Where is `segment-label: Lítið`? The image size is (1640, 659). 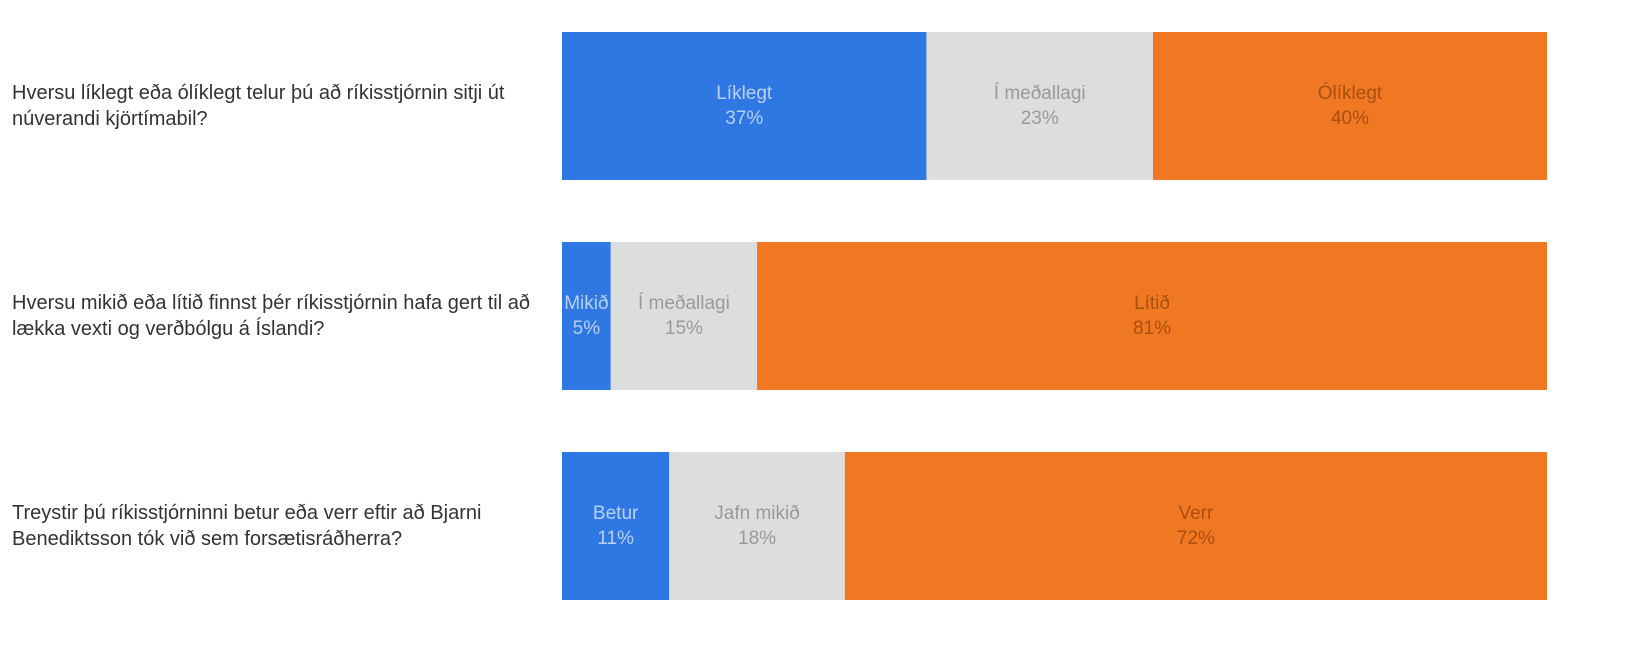
segment-label: Lítið is located at coordinates (1152, 303).